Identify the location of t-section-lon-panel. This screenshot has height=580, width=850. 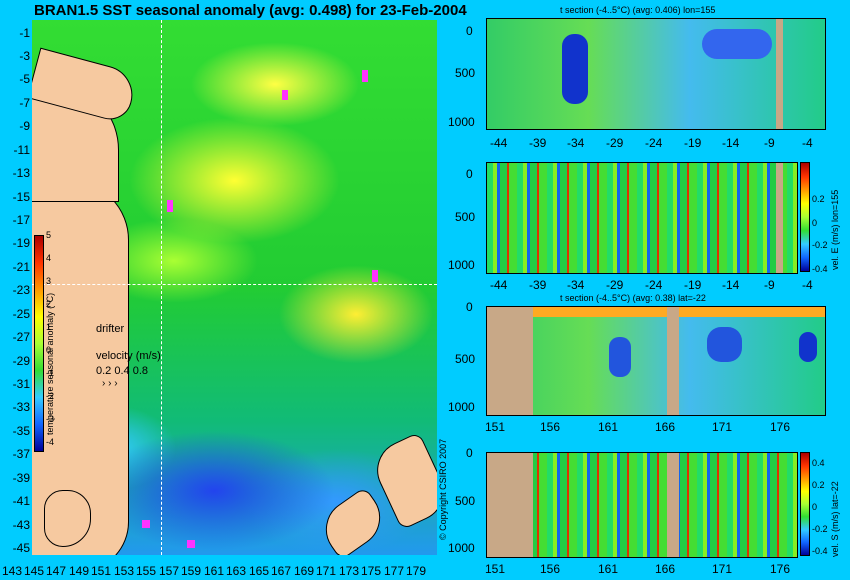
(656, 74).